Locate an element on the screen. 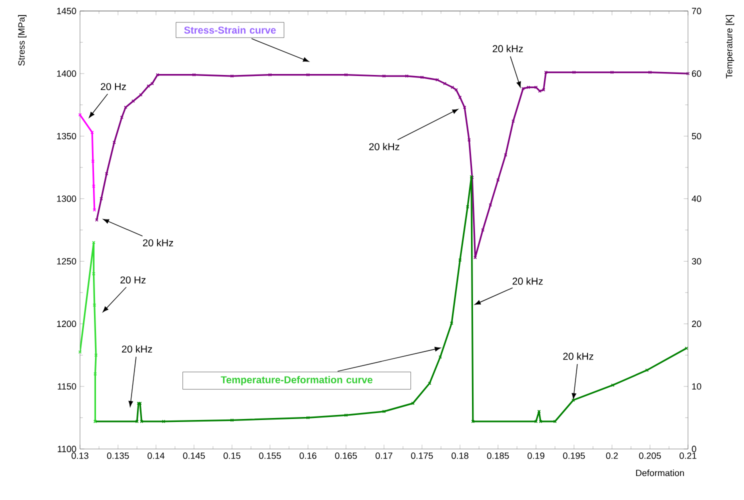  x-tick-label: 0.14 is located at coordinates (156, 455).